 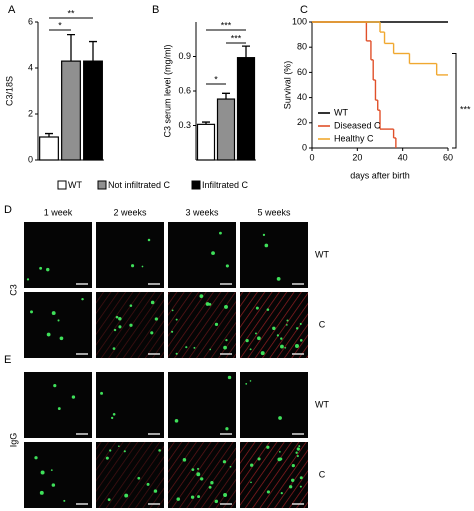 What do you see at coordinates (8, 210) in the screenshot?
I see `panel-letter: D` at bounding box center [8, 210].